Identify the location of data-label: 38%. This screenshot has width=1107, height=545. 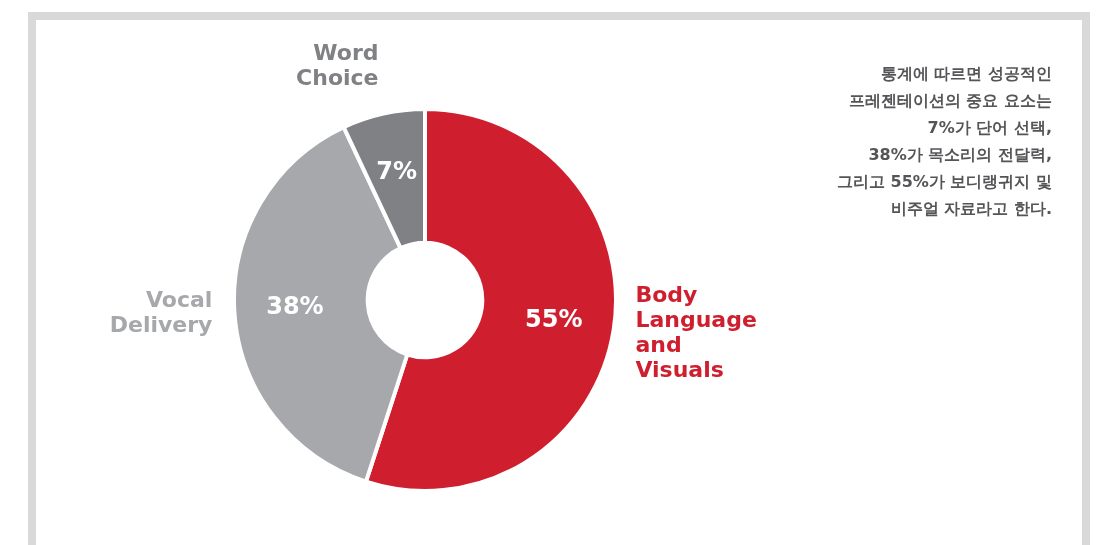
(295, 306).